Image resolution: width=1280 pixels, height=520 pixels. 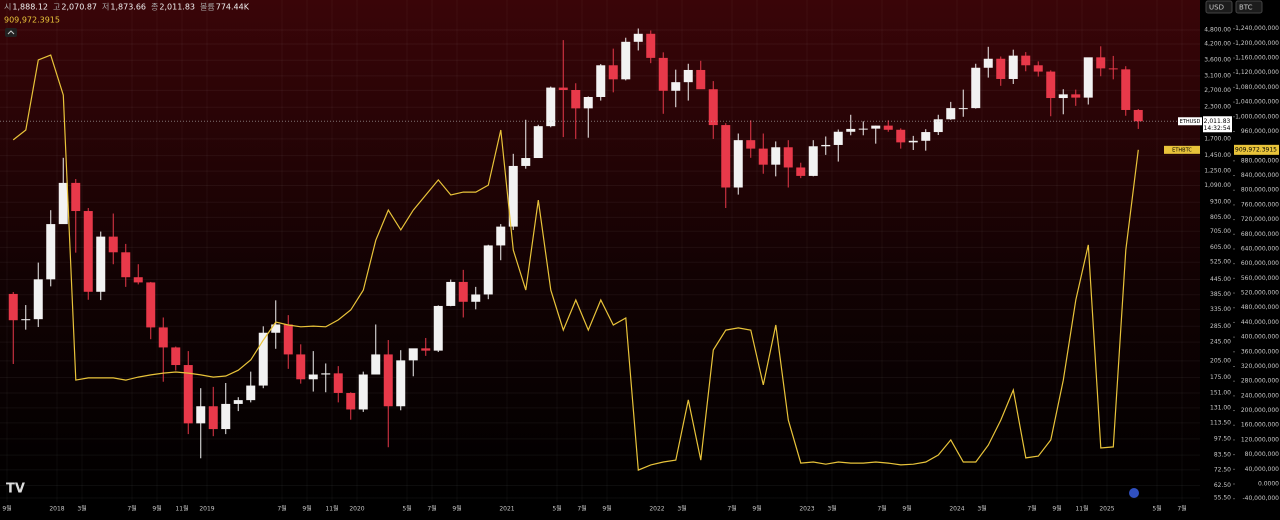 I want to click on y2-tick-label: 840,000,000, so click(x=1260, y=175).